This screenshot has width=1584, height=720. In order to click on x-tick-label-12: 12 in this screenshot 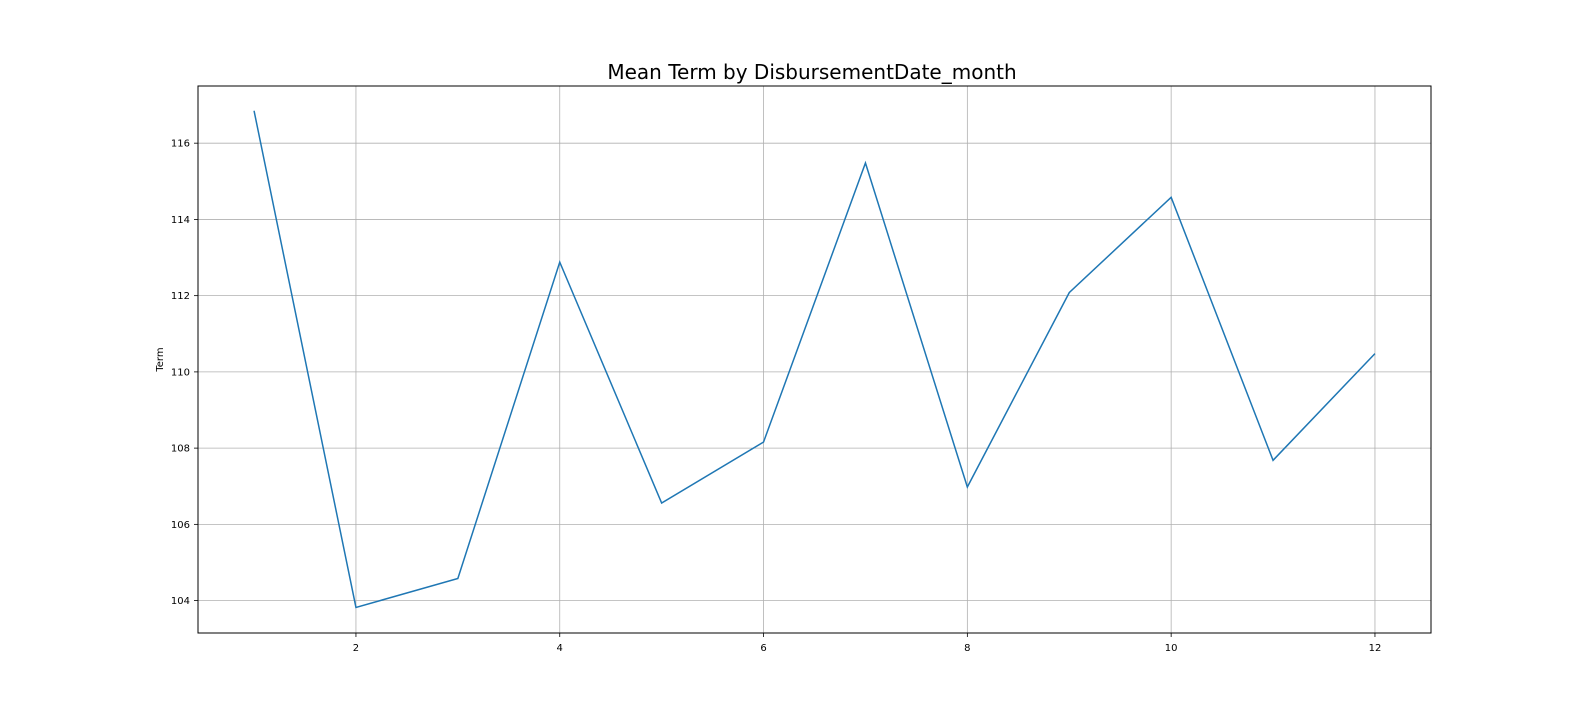, I will do `click(1375, 648)`.